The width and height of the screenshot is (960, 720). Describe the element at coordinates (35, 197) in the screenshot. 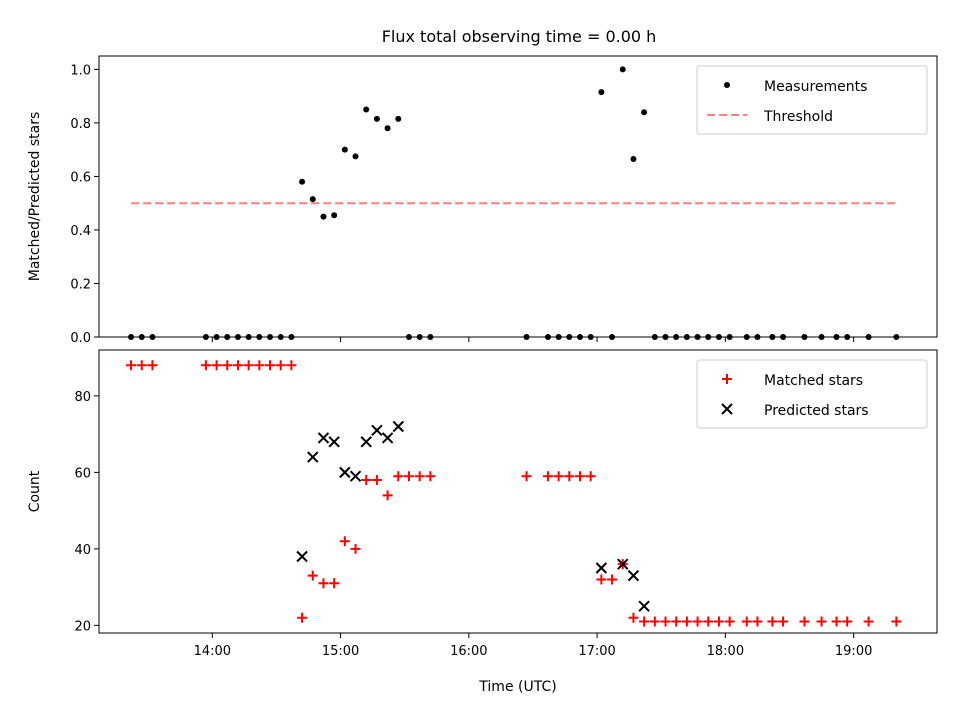

I see `top-ylabel: Matched/Predicted stars` at that location.